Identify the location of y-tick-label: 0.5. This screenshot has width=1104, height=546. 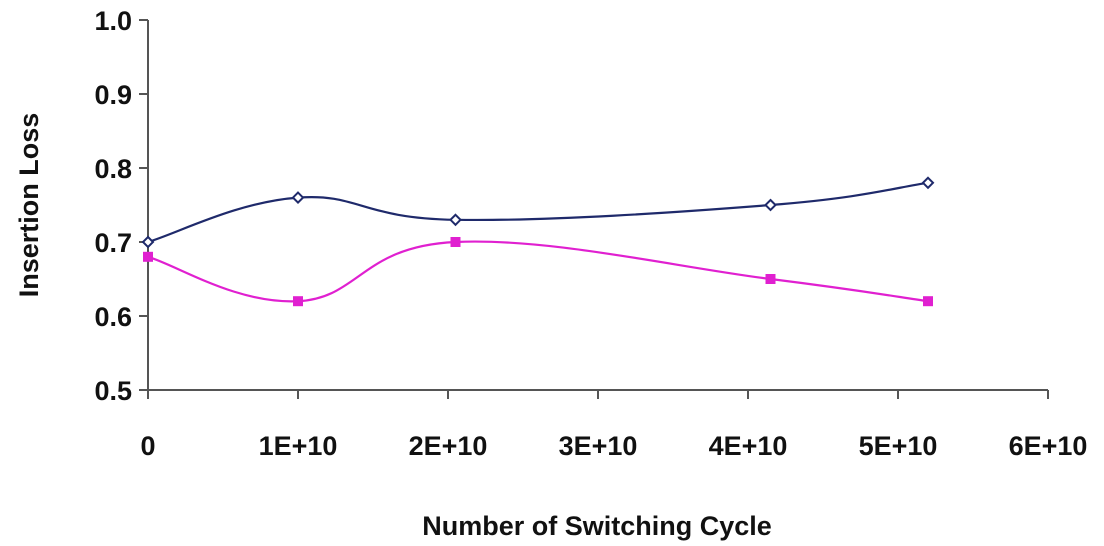
(113, 391).